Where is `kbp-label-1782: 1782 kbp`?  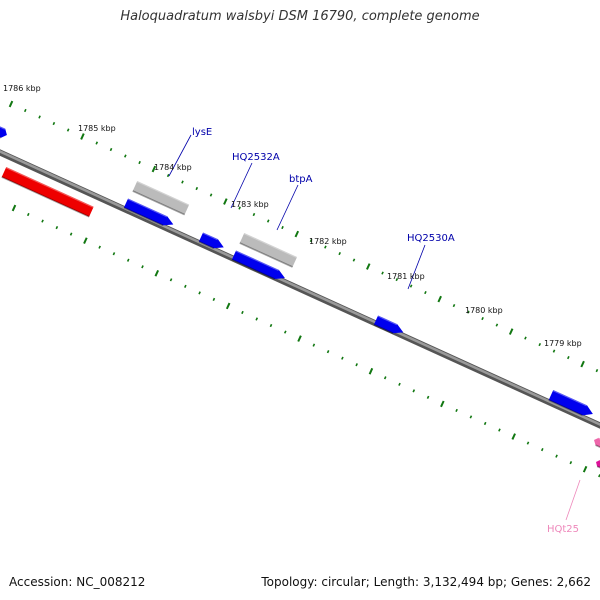 kbp-label-1782: 1782 kbp is located at coordinates (328, 241).